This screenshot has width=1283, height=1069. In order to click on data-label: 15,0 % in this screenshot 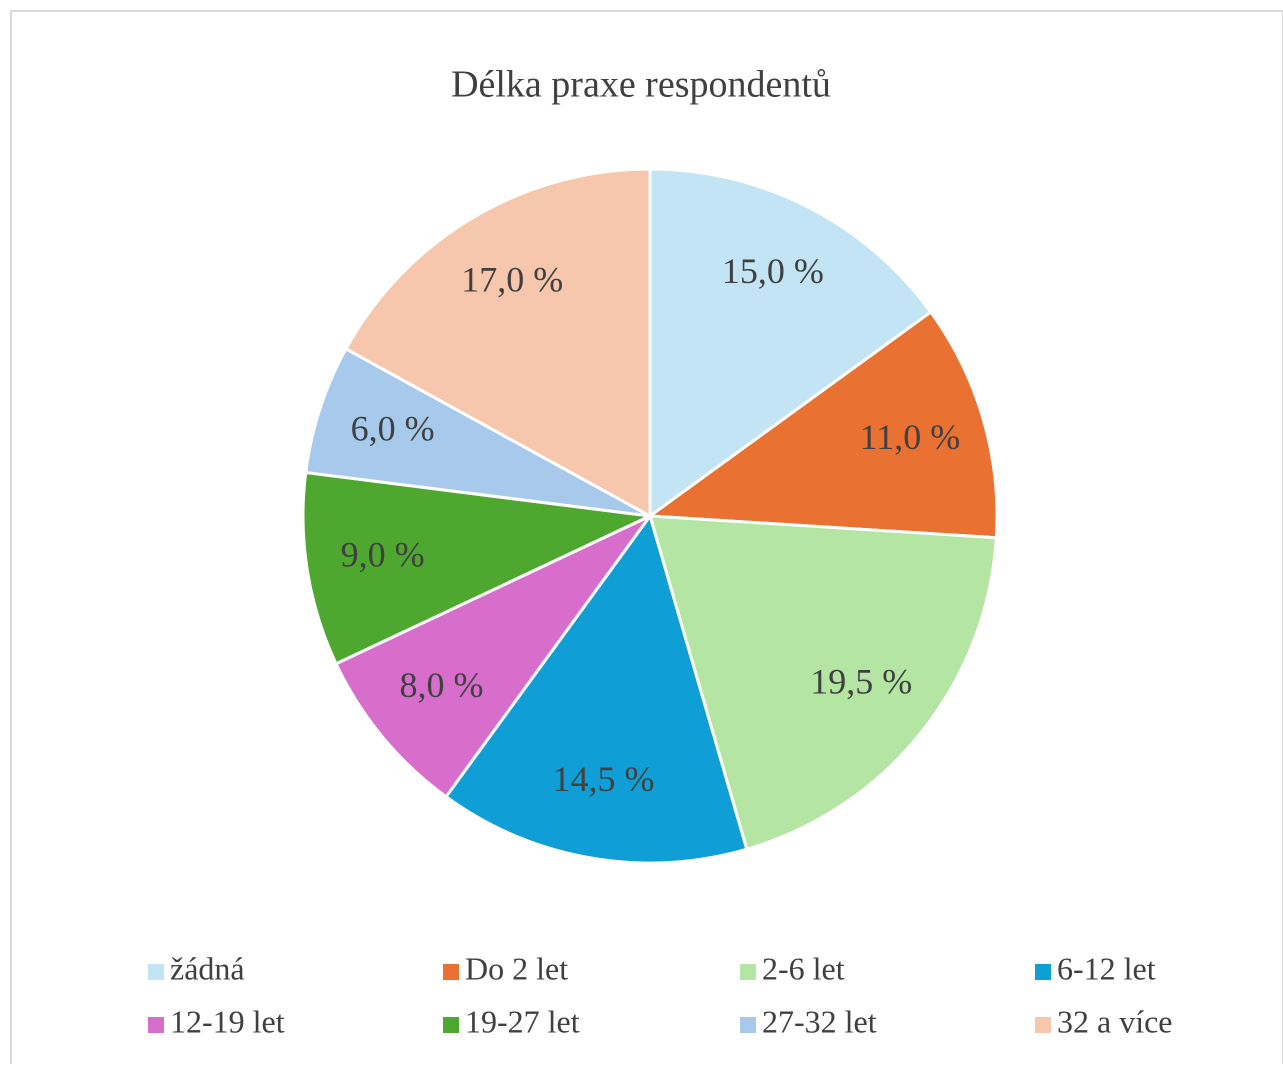, I will do `click(773, 271)`.